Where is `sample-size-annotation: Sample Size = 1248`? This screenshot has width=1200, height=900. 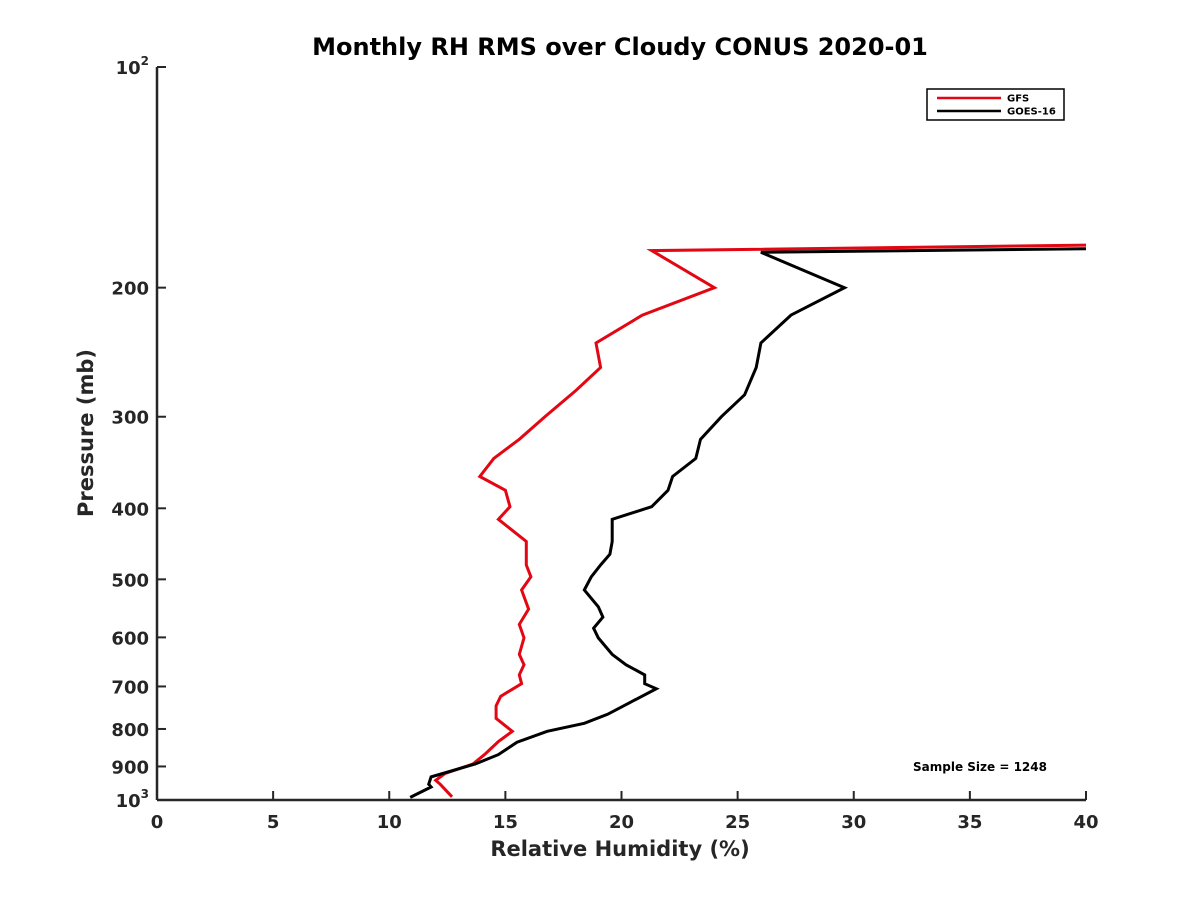
sample-size-annotation: Sample Size = 1248 is located at coordinates (980, 767).